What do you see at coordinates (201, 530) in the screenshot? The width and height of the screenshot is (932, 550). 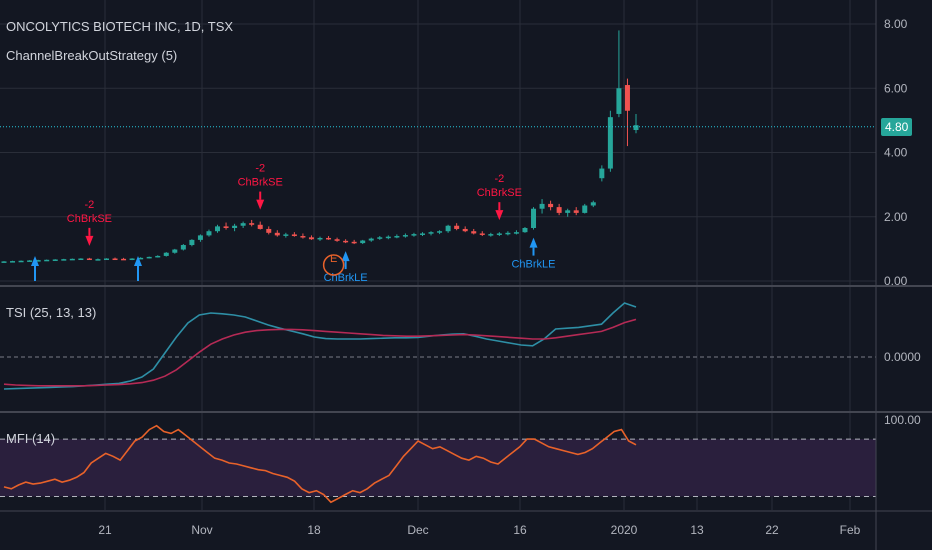 I see `time-tick-label: Nov` at bounding box center [201, 530].